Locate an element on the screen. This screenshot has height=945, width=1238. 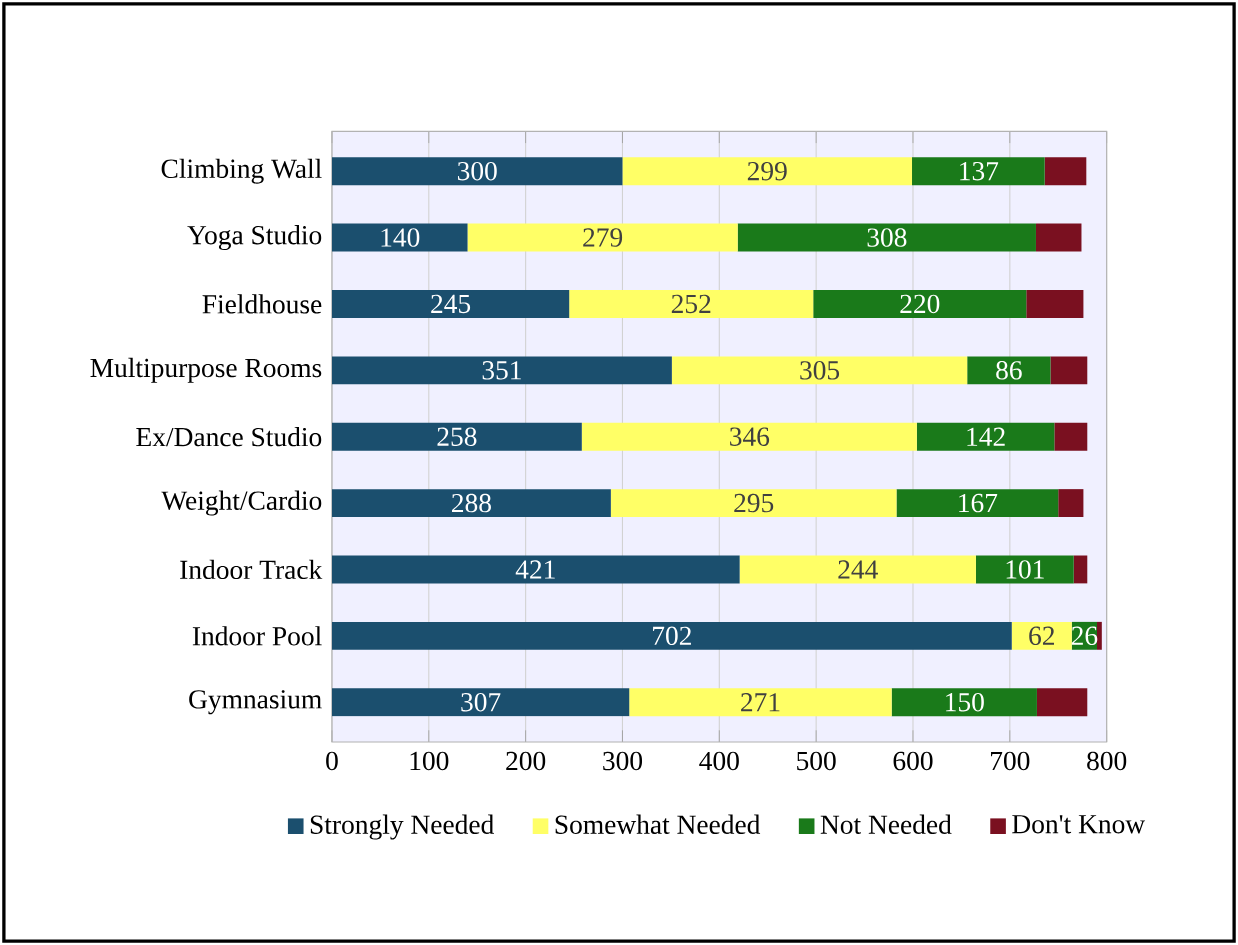
data-label: 346 is located at coordinates (750, 436).